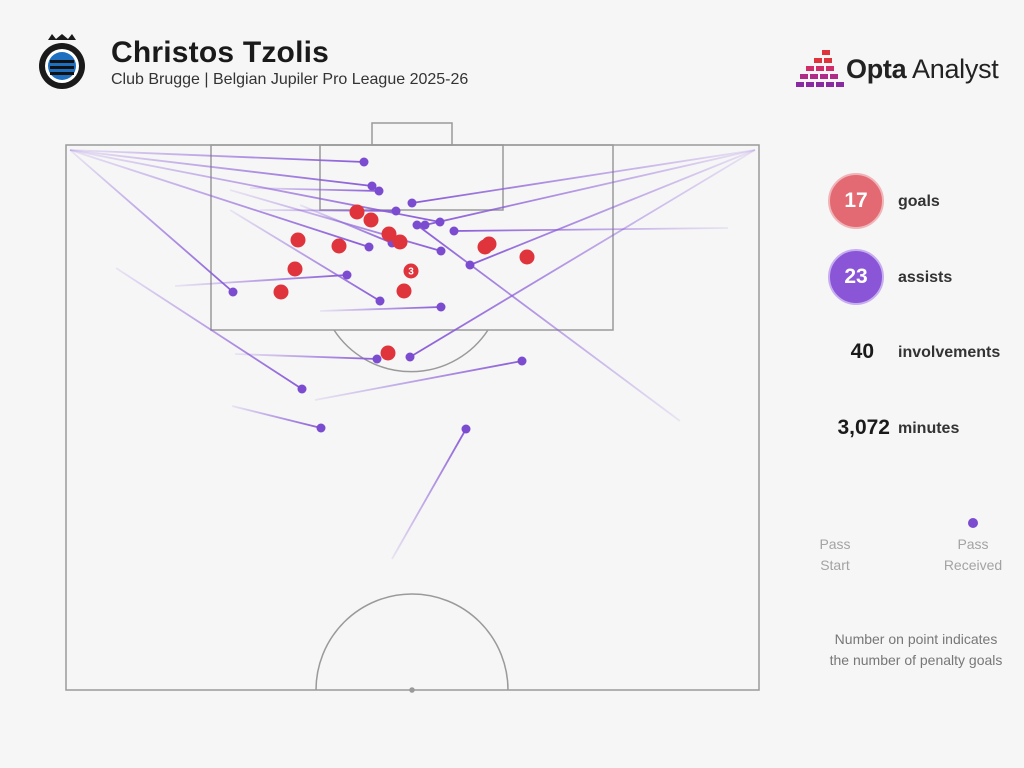  Describe the element at coordinates (412, 134) in the screenshot. I see `goal` at that location.